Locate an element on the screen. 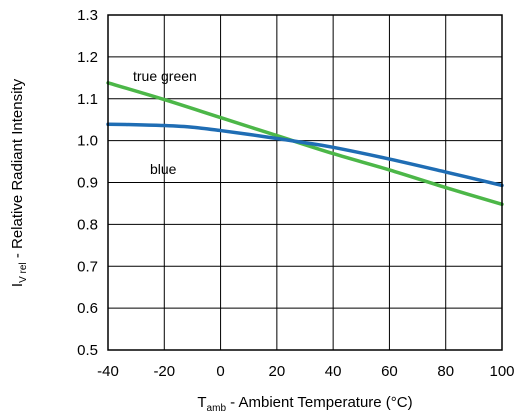  y-axis-title-prefix: I is located at coordinates (17, 285).